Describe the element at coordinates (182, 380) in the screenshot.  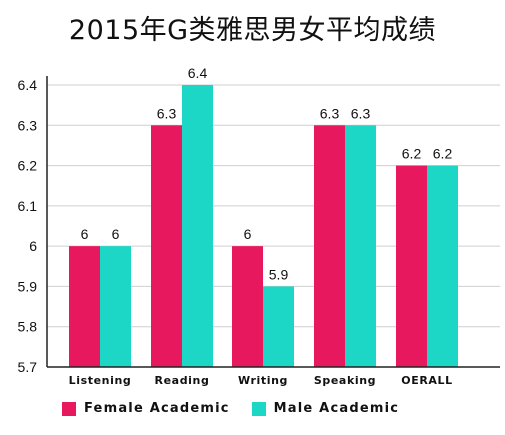
I see `x-tick-label: Reading` at that location.